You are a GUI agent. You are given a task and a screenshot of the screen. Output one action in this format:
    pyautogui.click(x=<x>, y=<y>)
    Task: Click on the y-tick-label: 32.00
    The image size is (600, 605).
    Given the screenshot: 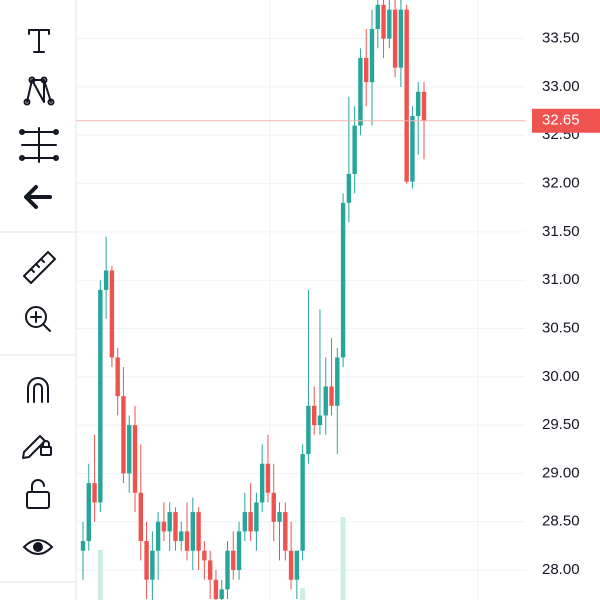 What is the action you would take?
    pyautogui.click(x=561, y=183)
    